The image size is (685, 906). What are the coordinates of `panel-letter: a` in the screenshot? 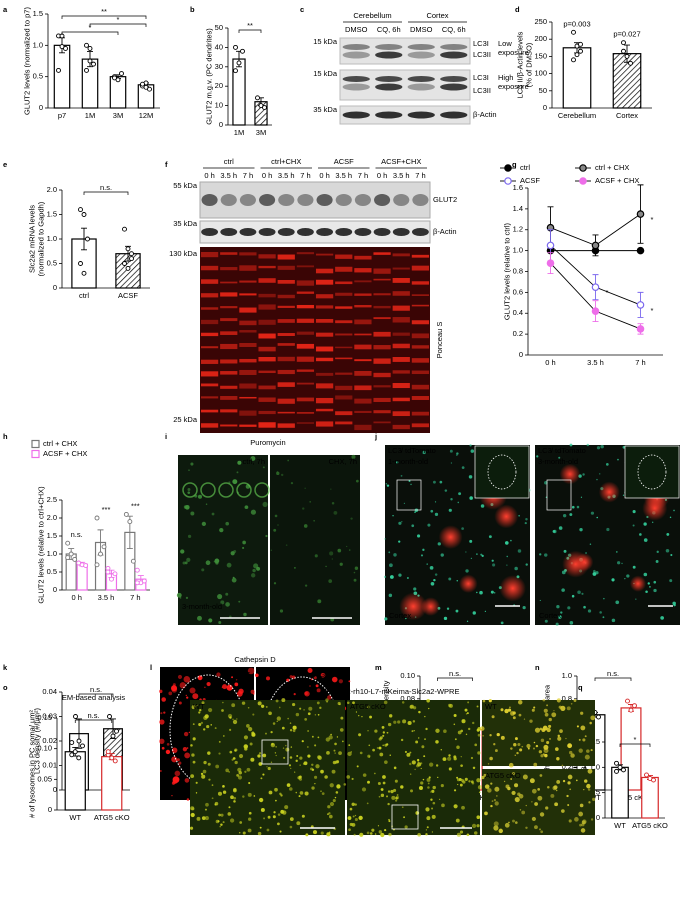 It's located at (5, 9).